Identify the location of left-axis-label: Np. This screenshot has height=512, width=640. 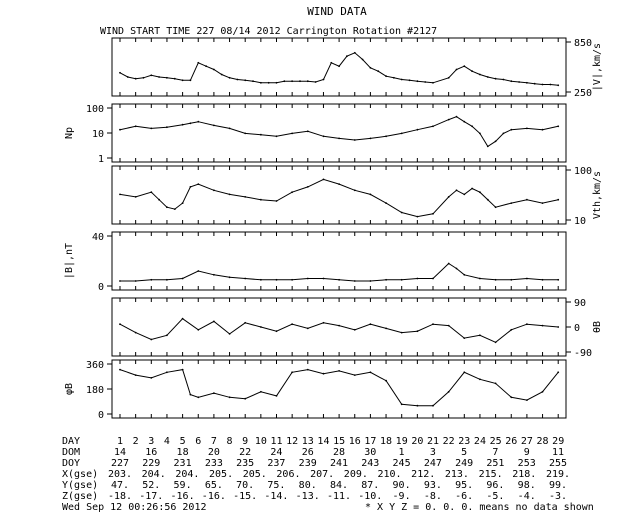
(69, 133).